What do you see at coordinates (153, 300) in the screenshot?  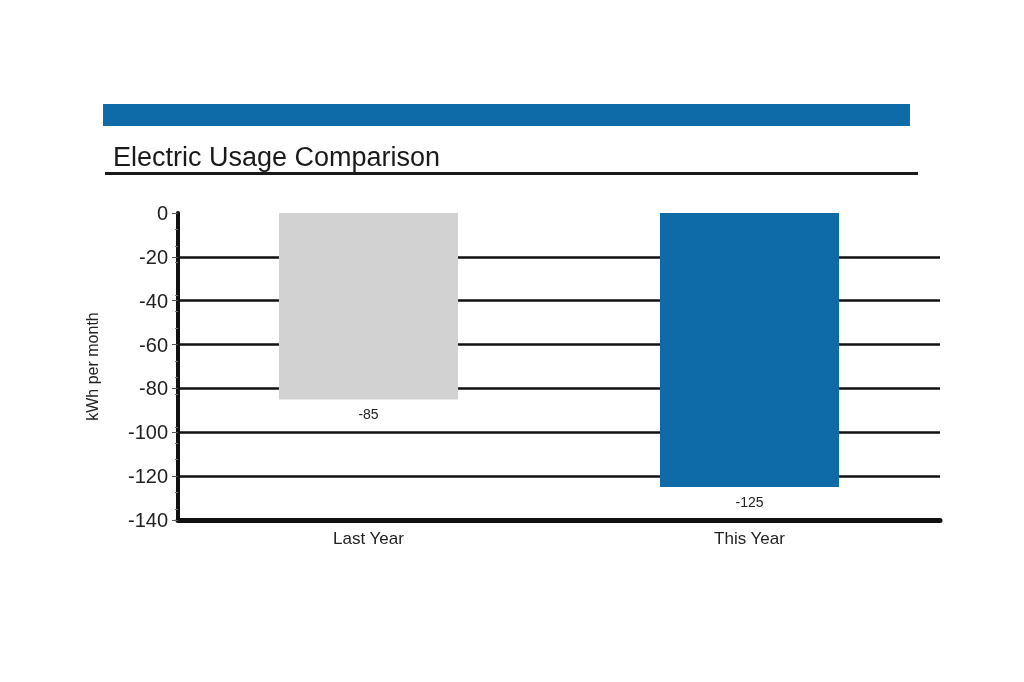 I see `y-tick-label: -40` at bounding box center [153, 300].